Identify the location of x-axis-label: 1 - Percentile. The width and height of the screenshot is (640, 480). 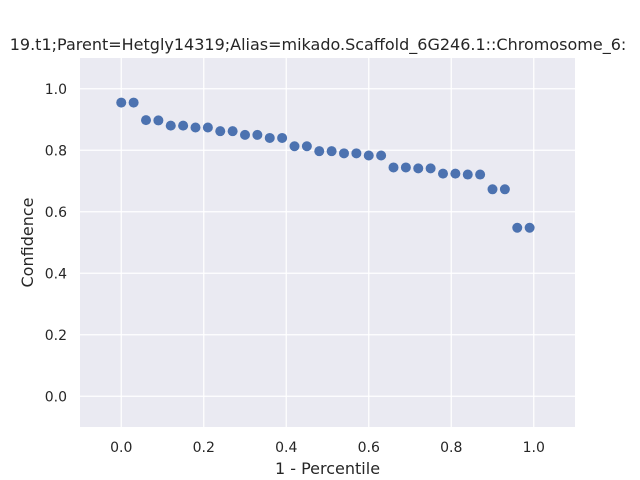
(327, 468).